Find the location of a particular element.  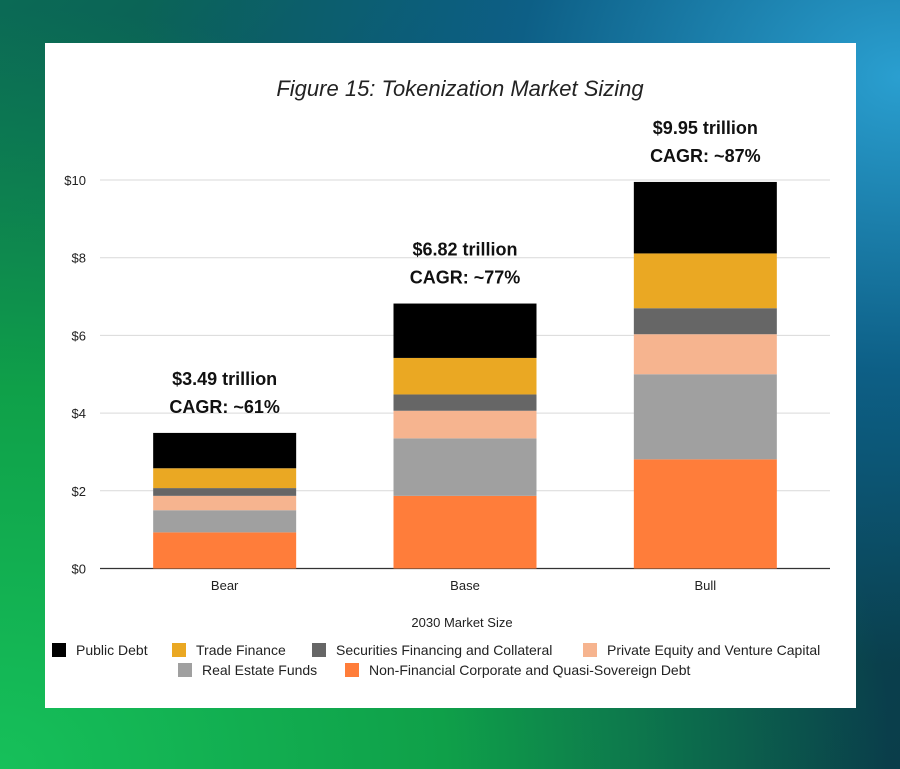

y-tick-label: $10 is located at coordinates (75, 180).